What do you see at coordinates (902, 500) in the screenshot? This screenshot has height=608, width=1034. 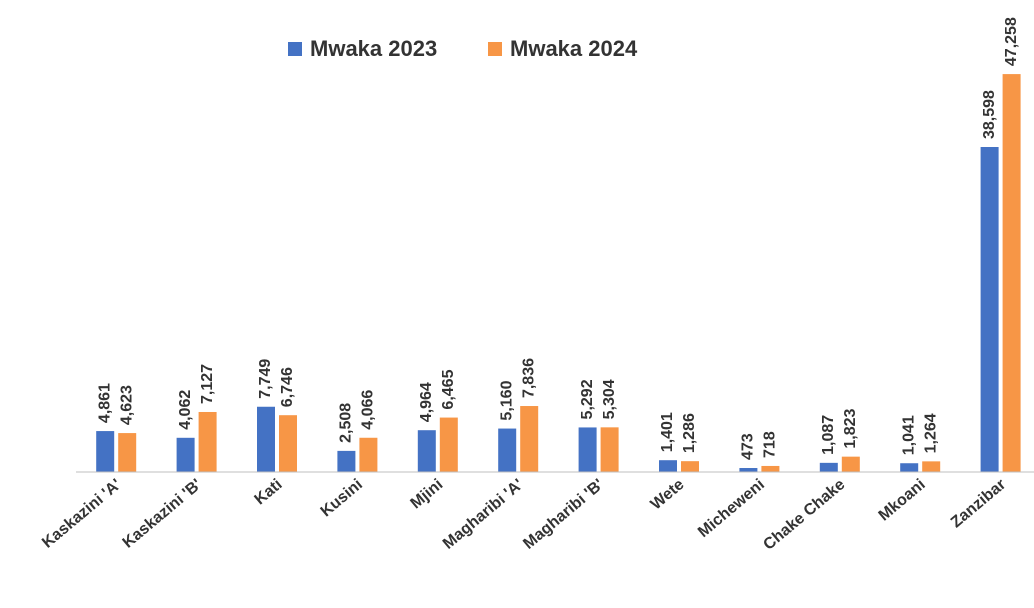 I see `x-tick-label: Mkoani` at bounding box center [902, 500].